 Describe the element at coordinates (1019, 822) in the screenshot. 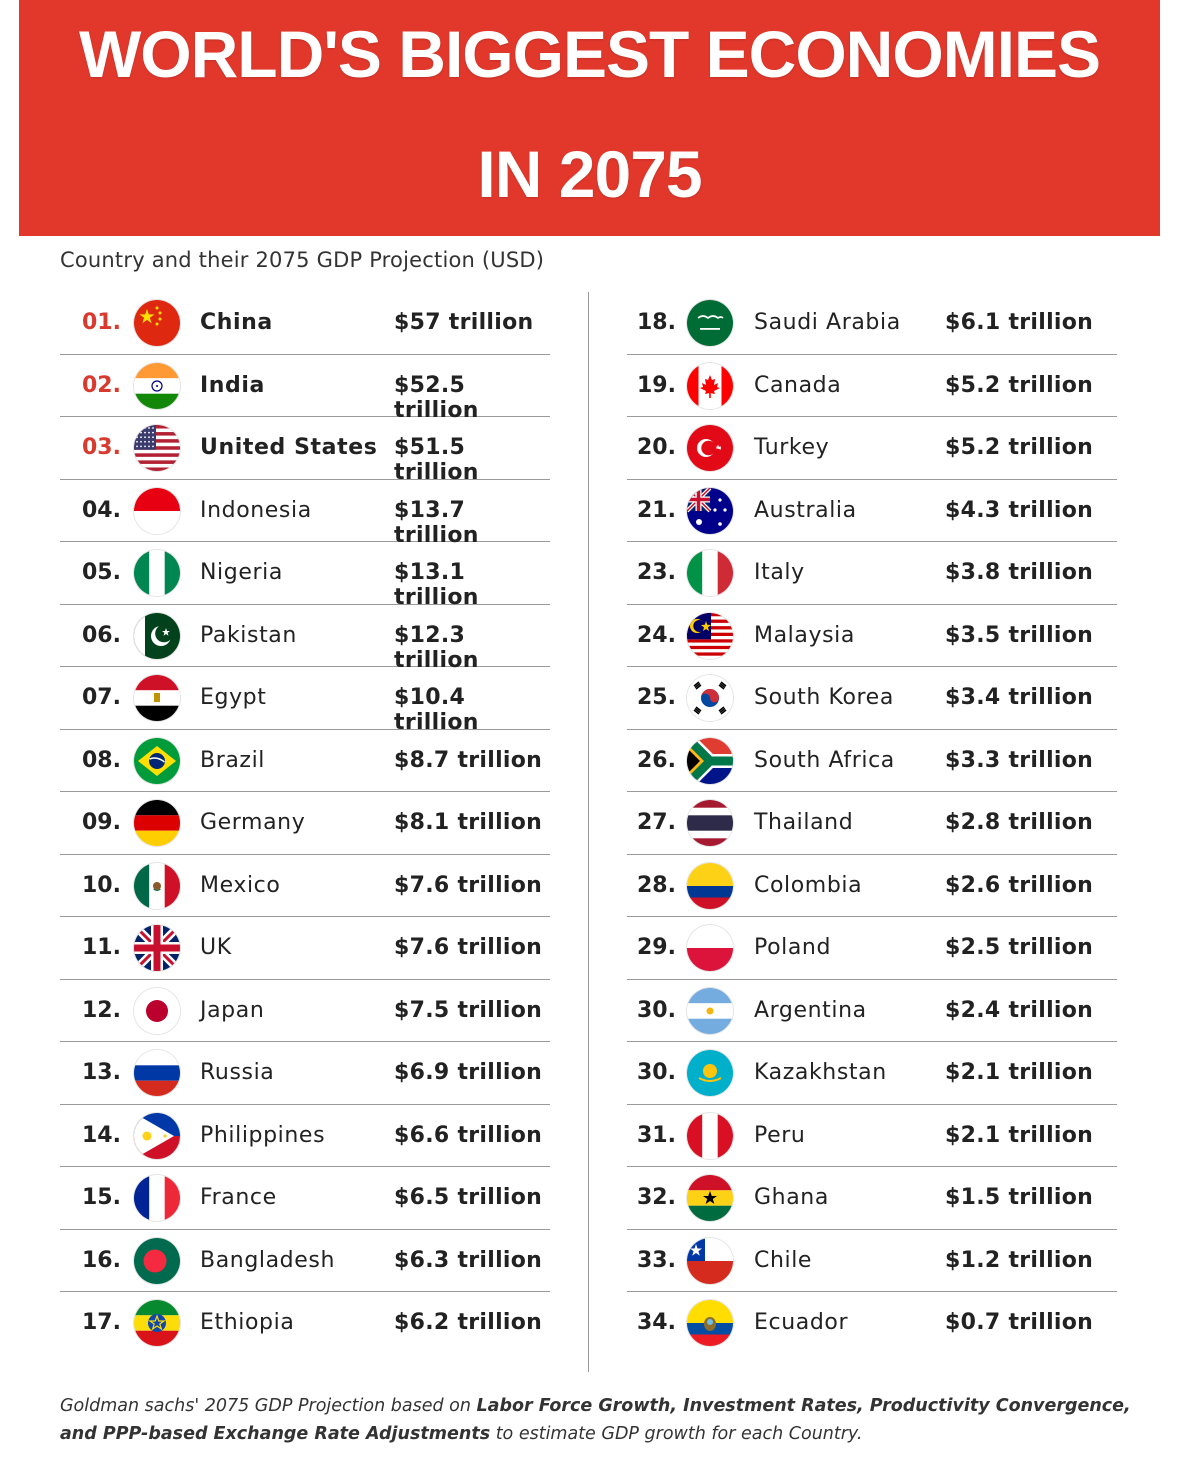

I see `gdp-value: $2.8 trillion` at that location.